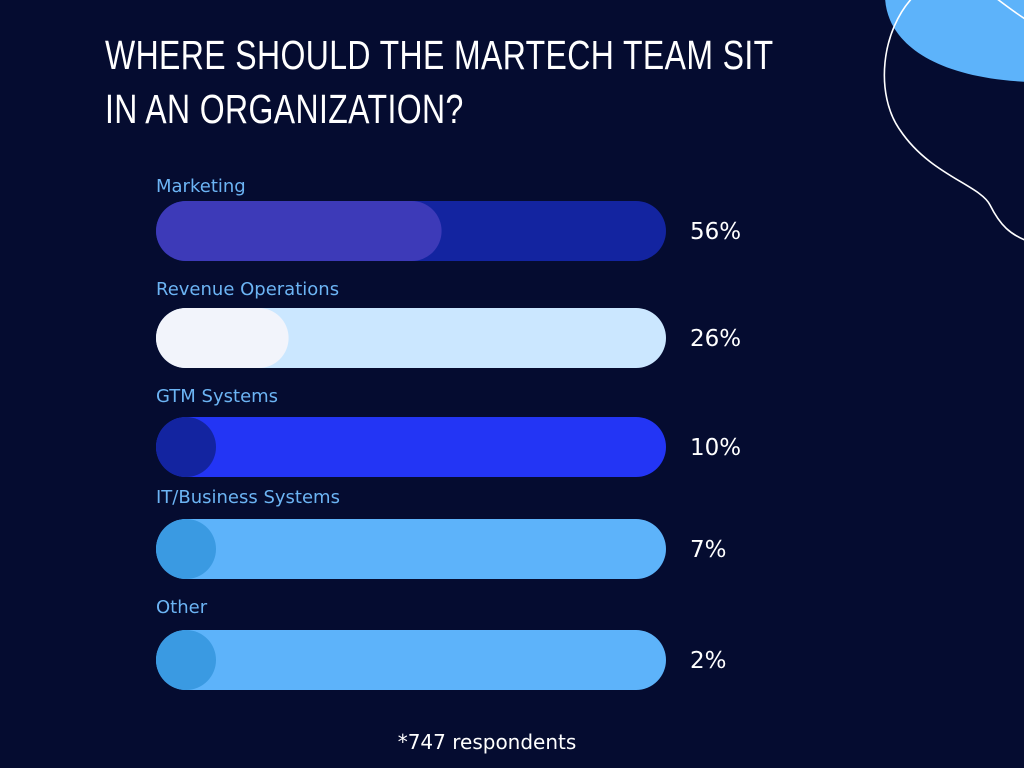  What do you see at coordinates (954, 41) in the screenshot?
I see `decorative-blob` at bounding box center [954, 41].